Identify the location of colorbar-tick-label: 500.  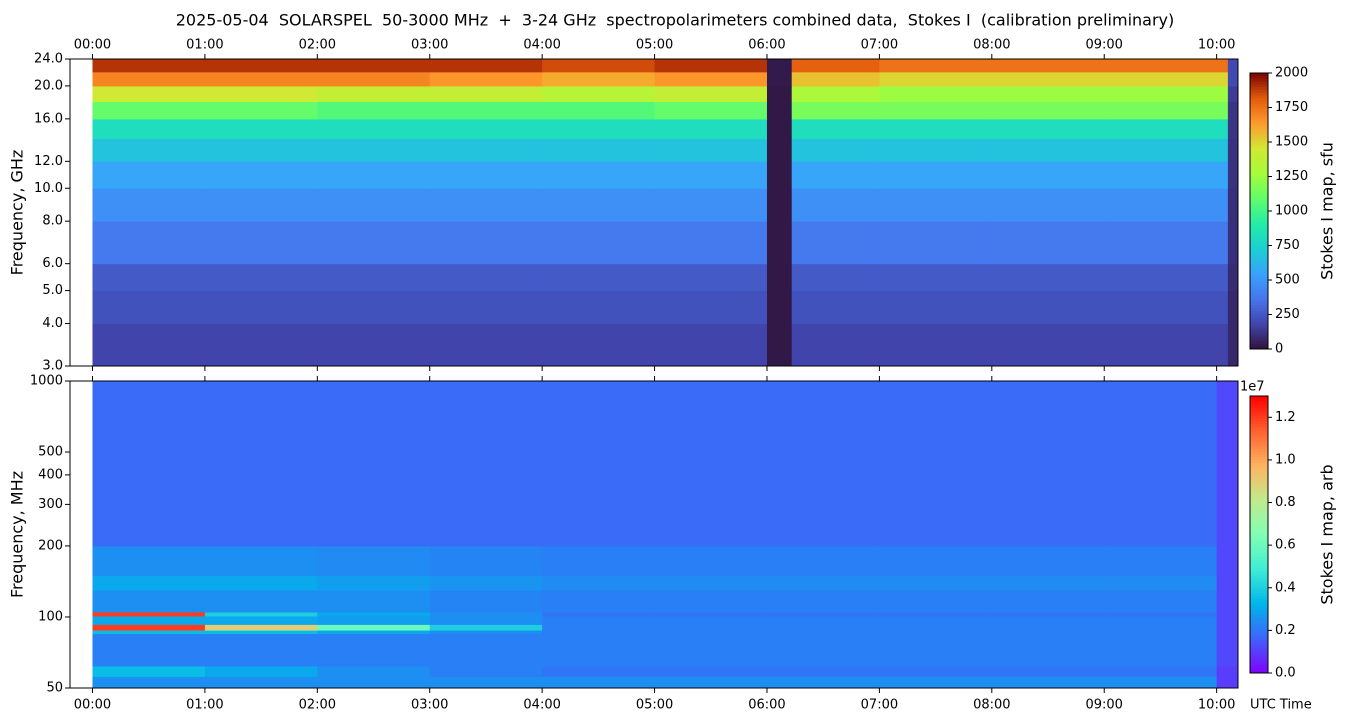
(1287, 280).